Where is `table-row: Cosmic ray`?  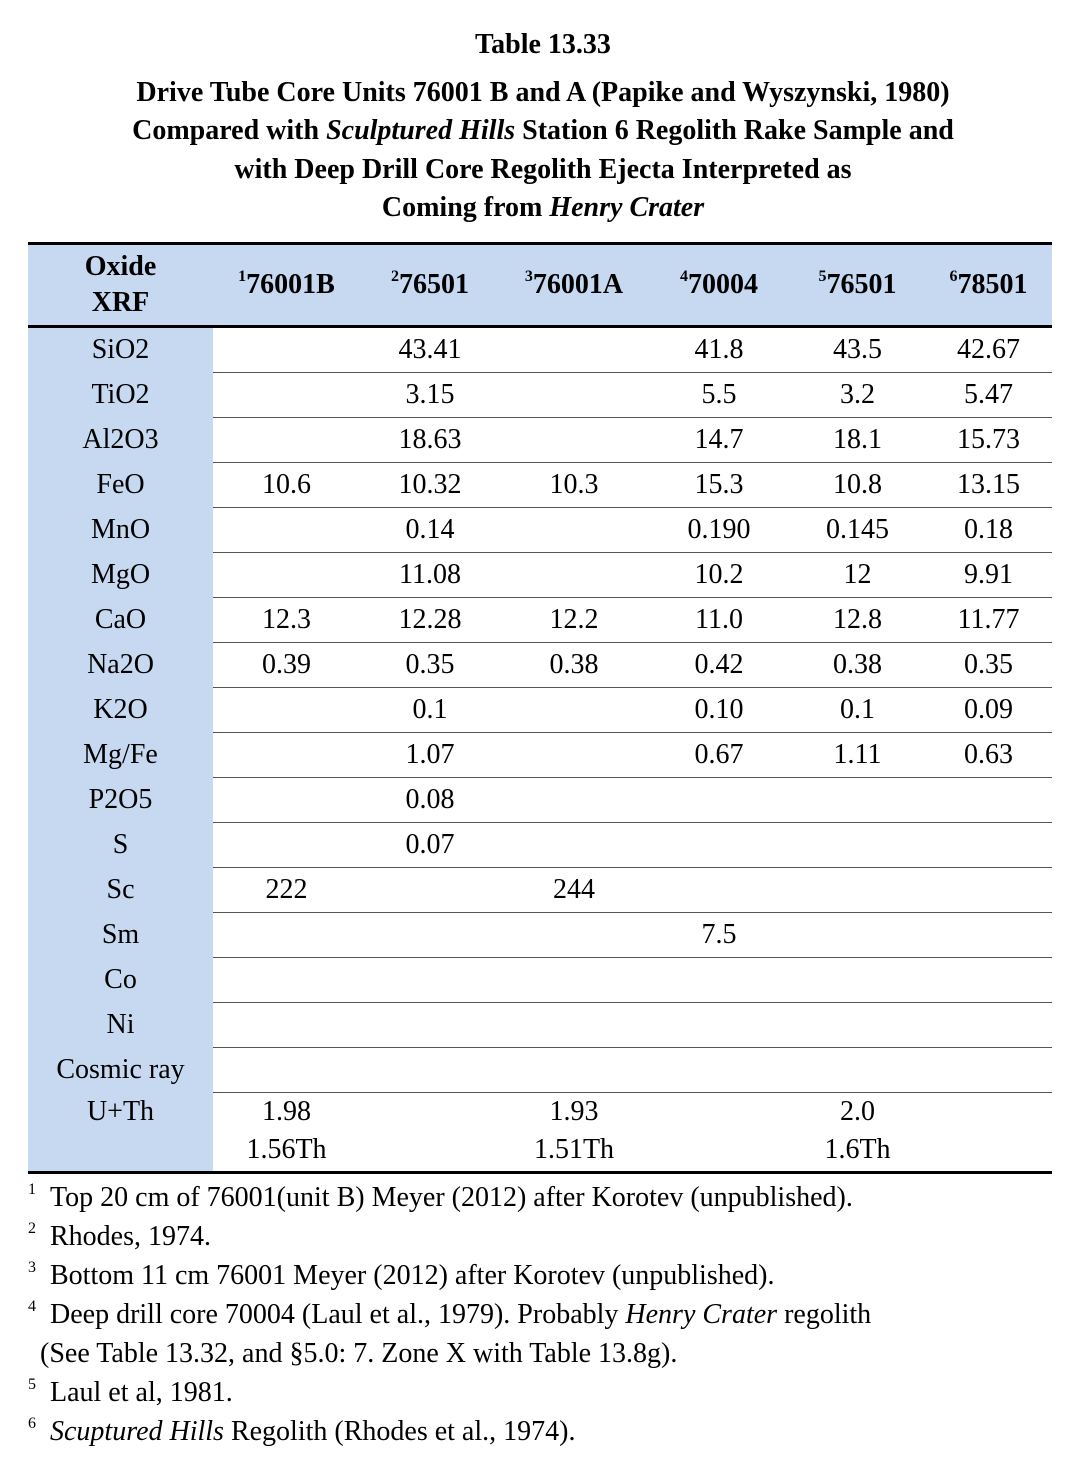
table-row: Cosmic ray is located at coordinates (540, 1070).